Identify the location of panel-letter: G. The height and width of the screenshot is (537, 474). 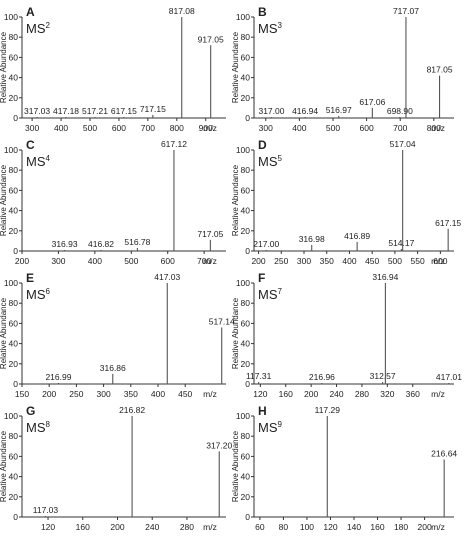
(30, 411).